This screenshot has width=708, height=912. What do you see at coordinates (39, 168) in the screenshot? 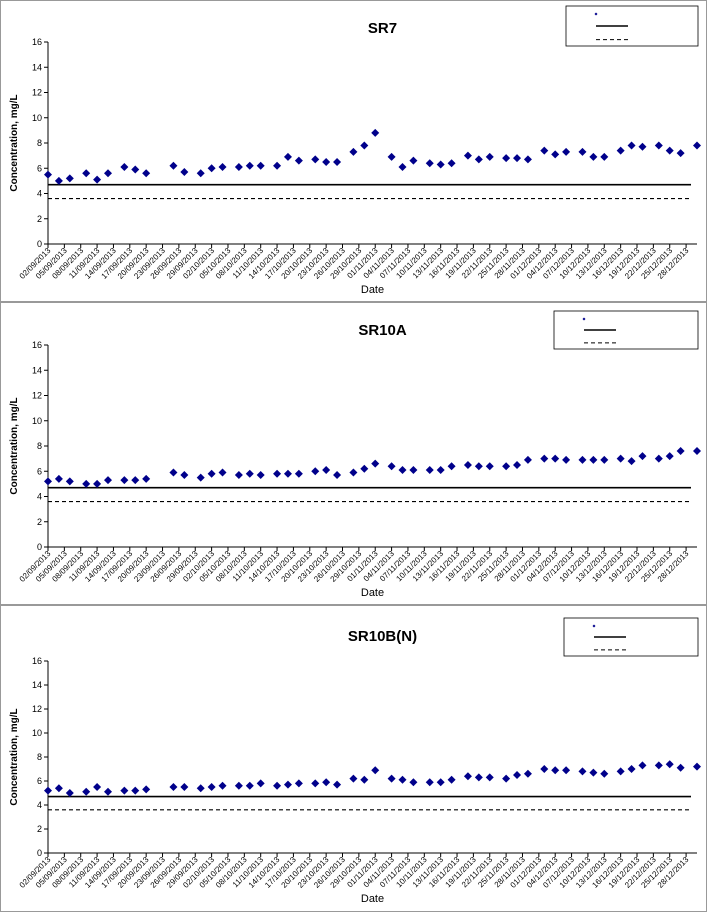
I see `y-tick-label: 6` at bounding box center [39, 168].